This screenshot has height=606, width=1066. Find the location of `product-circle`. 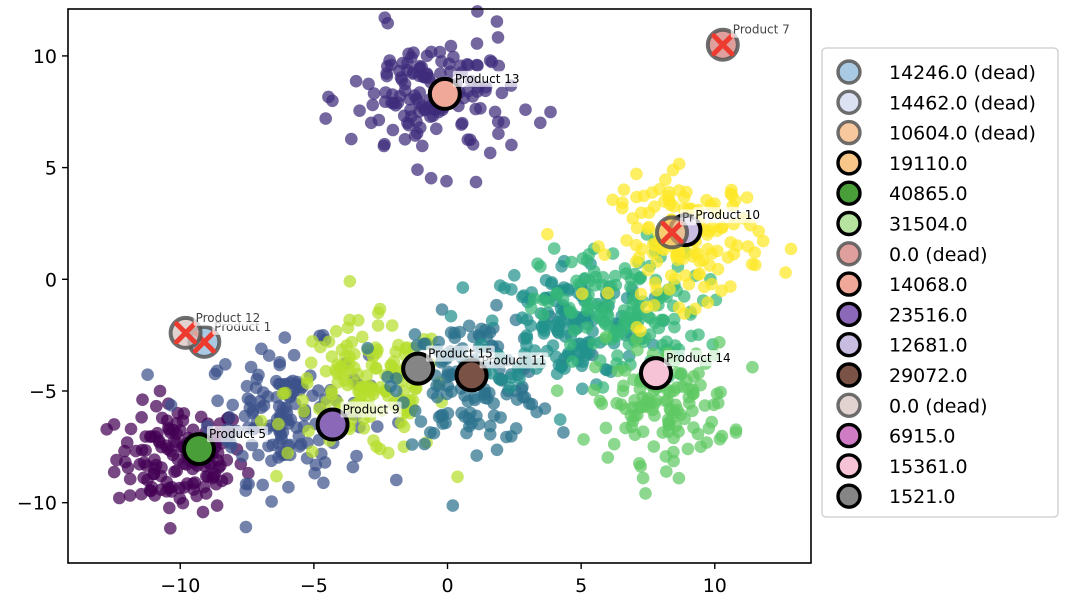

product-circle is located at coordinates (444, 93).